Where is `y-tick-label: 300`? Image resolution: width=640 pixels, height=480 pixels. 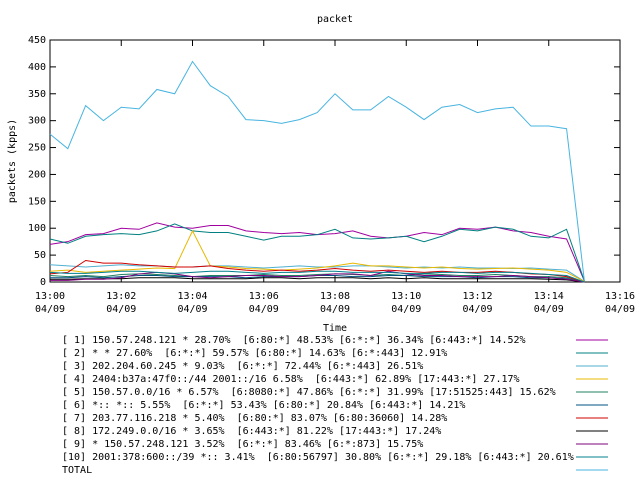 y-tick-label: 300 is located at coordinates (37, 121).